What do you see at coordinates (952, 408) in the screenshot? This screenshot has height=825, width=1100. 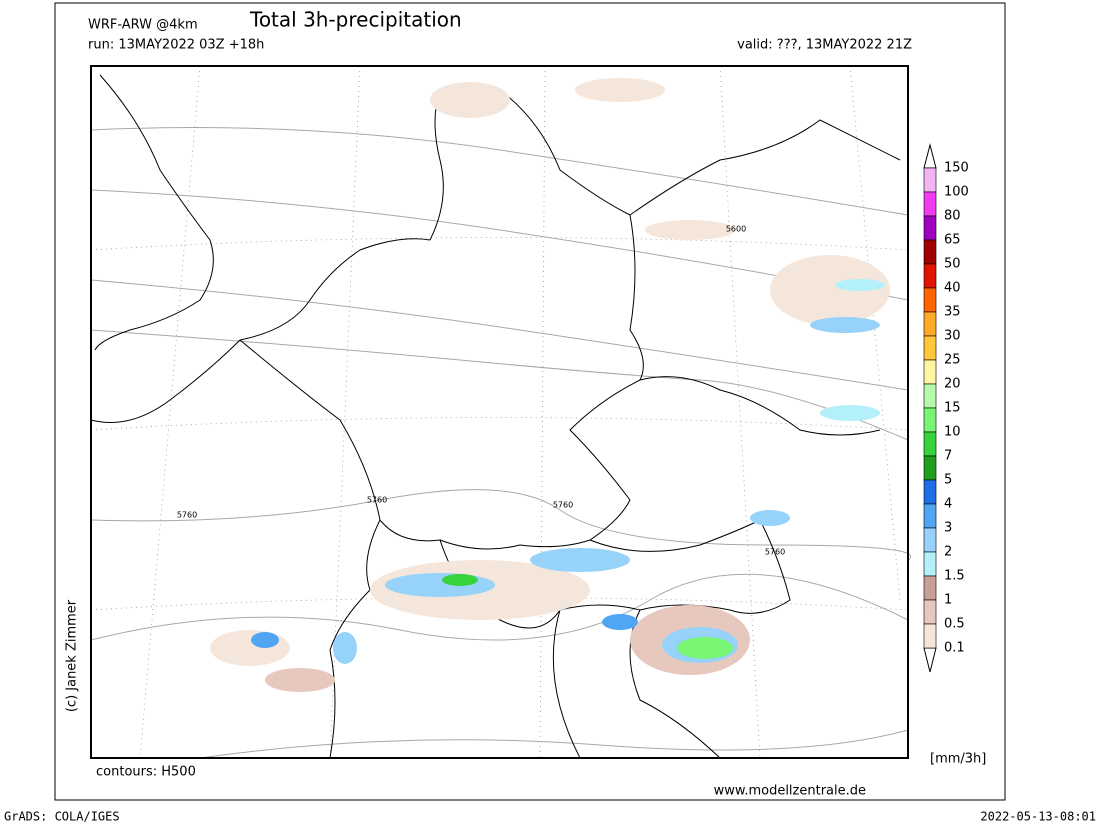 I see `legend-label: 15` at bounding box center [952, 408].